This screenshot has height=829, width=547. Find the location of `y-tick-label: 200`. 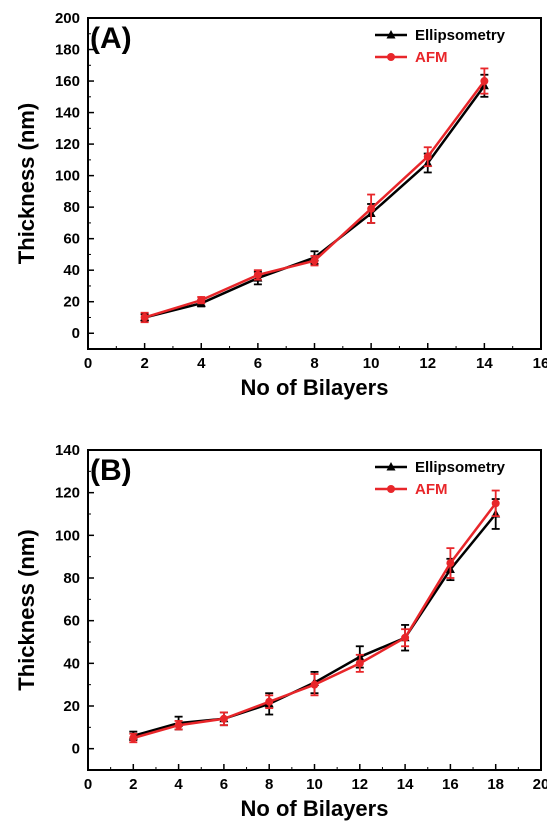

y-tick-label: 200 is located at coordinates (67, 18).